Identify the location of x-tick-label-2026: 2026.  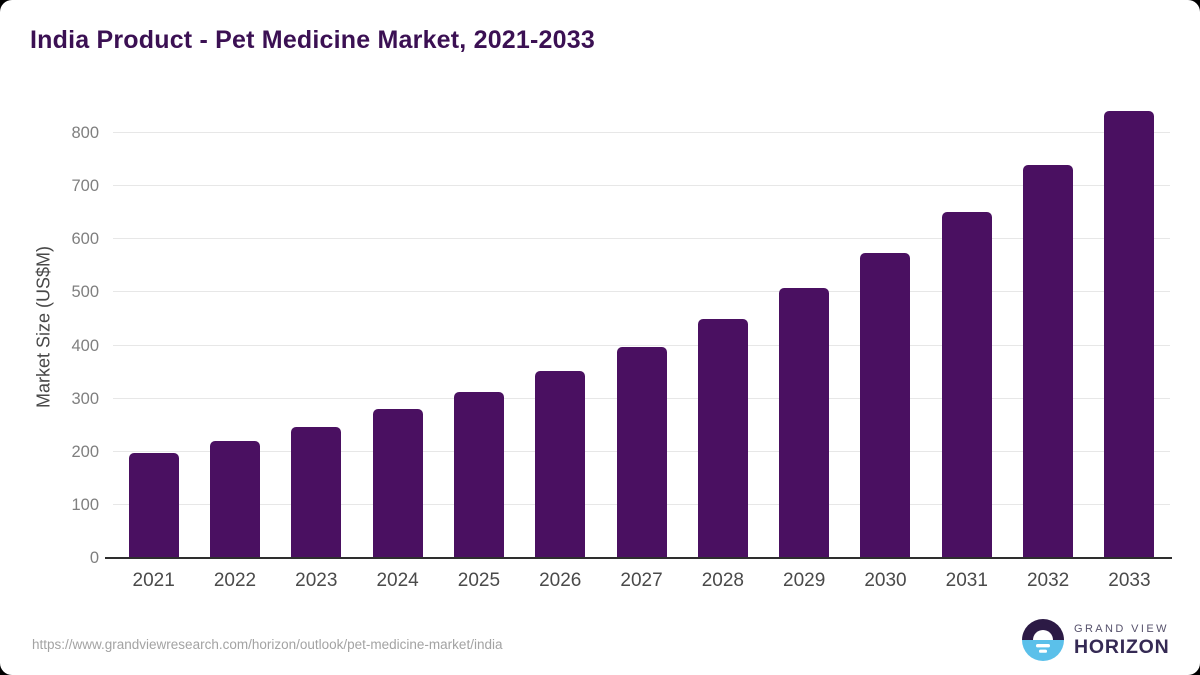
(560, 580).